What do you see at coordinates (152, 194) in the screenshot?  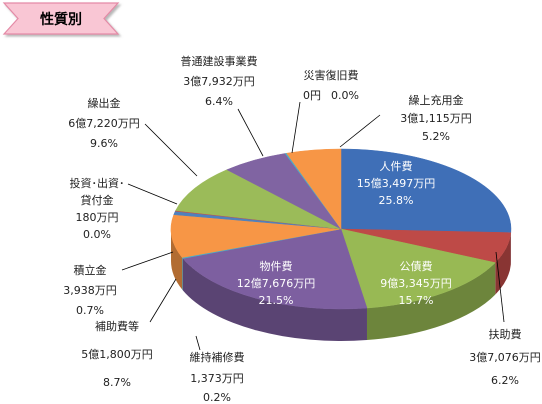 I see `leader-line-投資・出資・貸付金` at bounding box center [152, 194].